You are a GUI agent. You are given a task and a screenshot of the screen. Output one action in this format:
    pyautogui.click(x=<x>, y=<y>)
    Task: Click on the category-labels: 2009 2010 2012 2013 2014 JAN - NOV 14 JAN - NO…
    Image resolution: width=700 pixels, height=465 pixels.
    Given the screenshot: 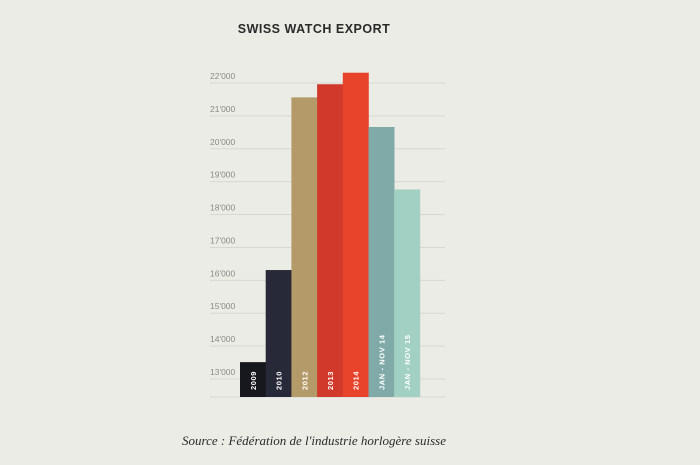 What is the action you would take?
    pyautogui.click(x=330, y=362)
    